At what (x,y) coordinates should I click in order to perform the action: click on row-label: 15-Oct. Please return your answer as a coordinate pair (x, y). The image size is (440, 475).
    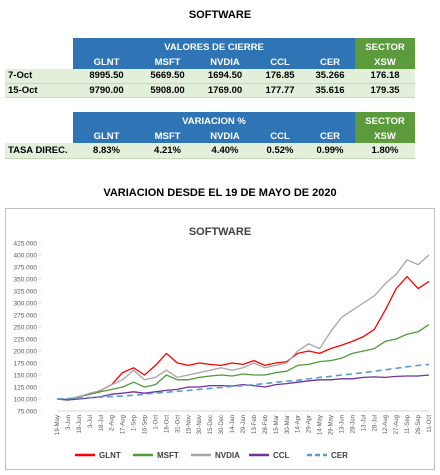
    Looking at the image, I should click on (39, 90).